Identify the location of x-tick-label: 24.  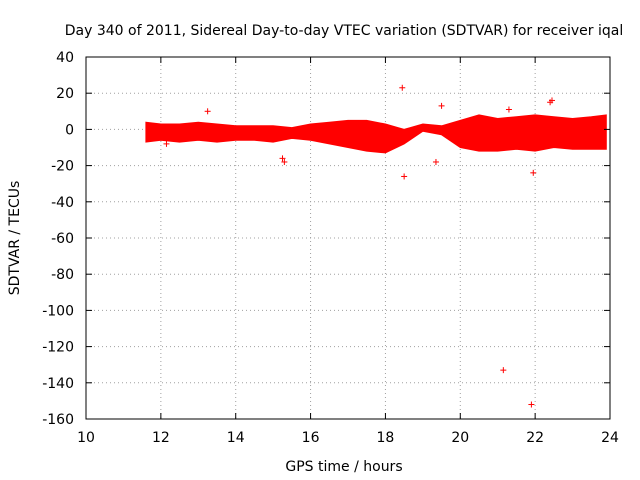
(610, 438).